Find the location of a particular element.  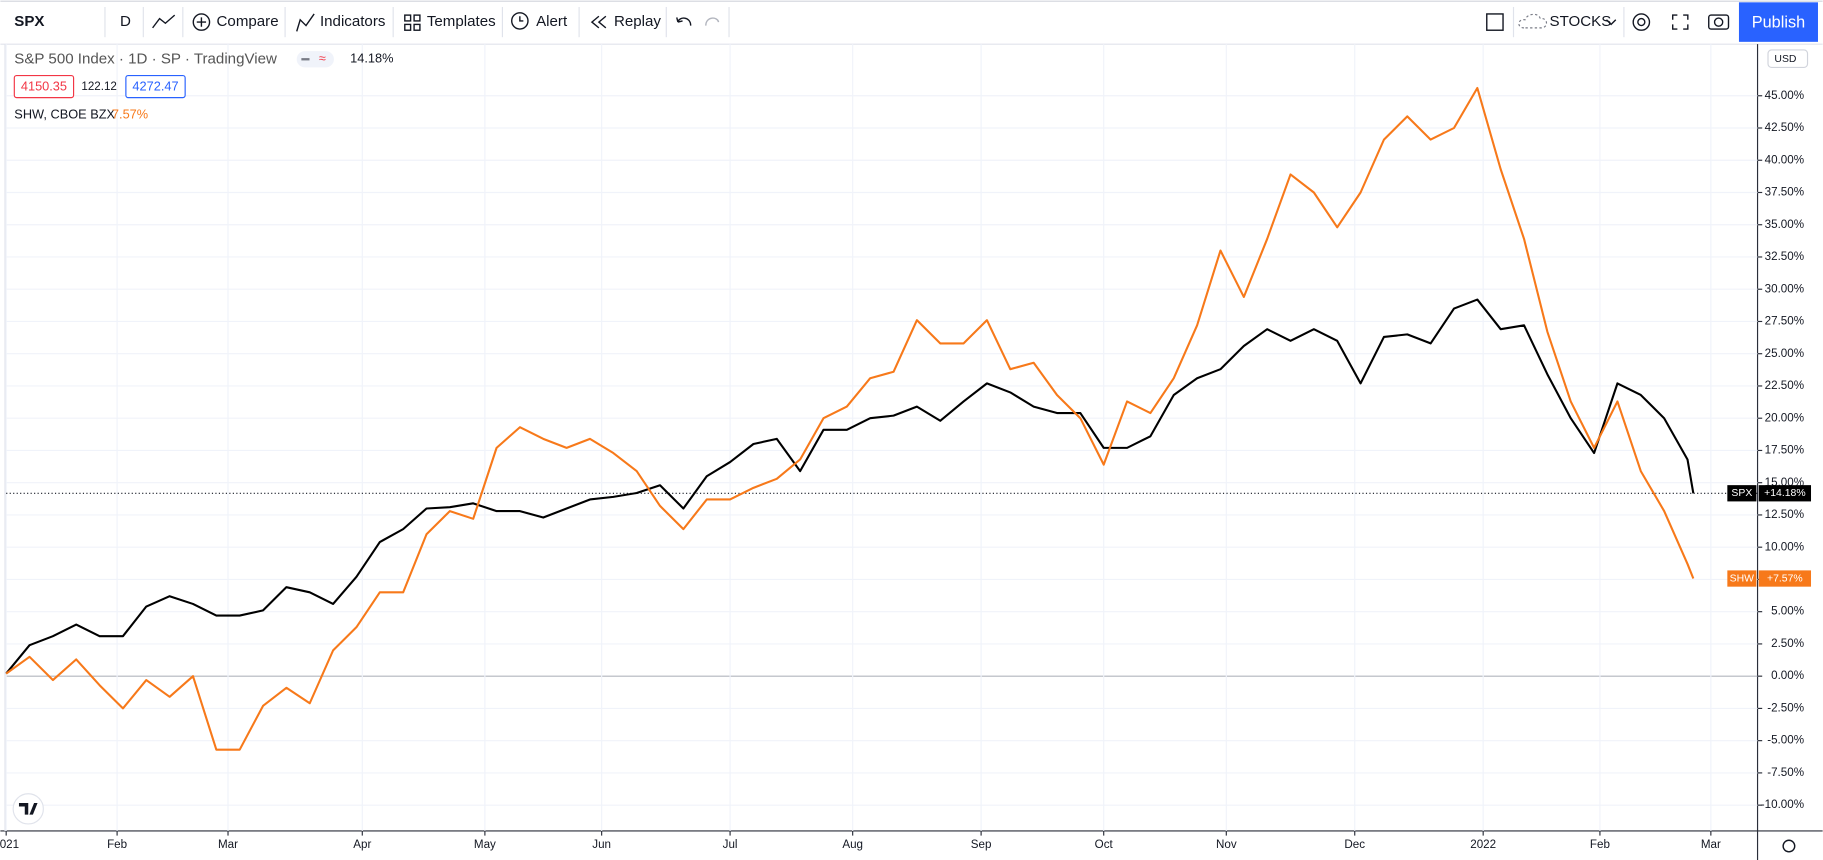

compare-symbol: SHW, CBOE BZX is located at coordinates (64, 113).